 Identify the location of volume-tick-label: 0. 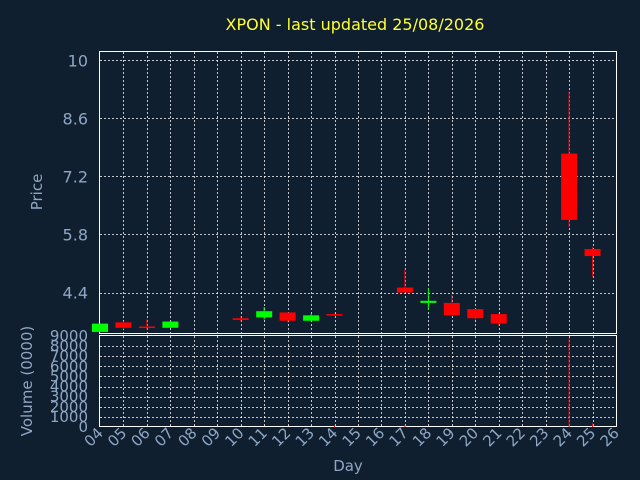
(83, 427).